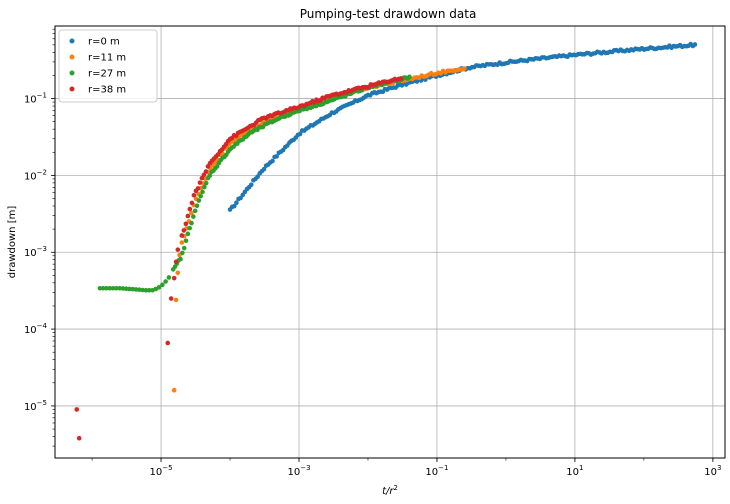 This screenshot has width=730, height=504. Describe the element at coordinates (436, 471) in the screenshot. I see `x-tick-label: 10⁻¹` at that location.